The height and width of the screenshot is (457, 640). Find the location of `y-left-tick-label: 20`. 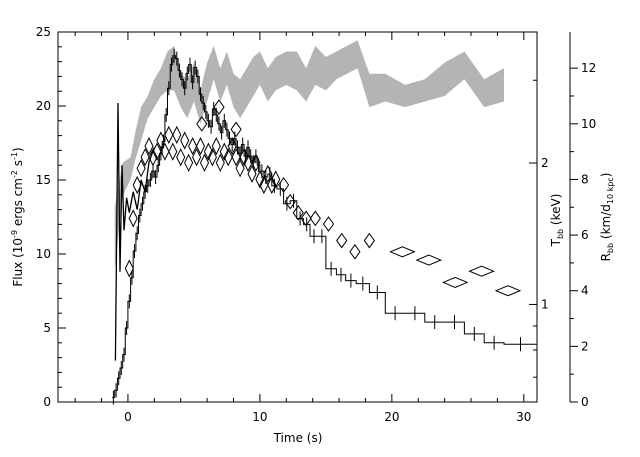

y-left-tick-label: 20 is located at coordinates (43, 106).